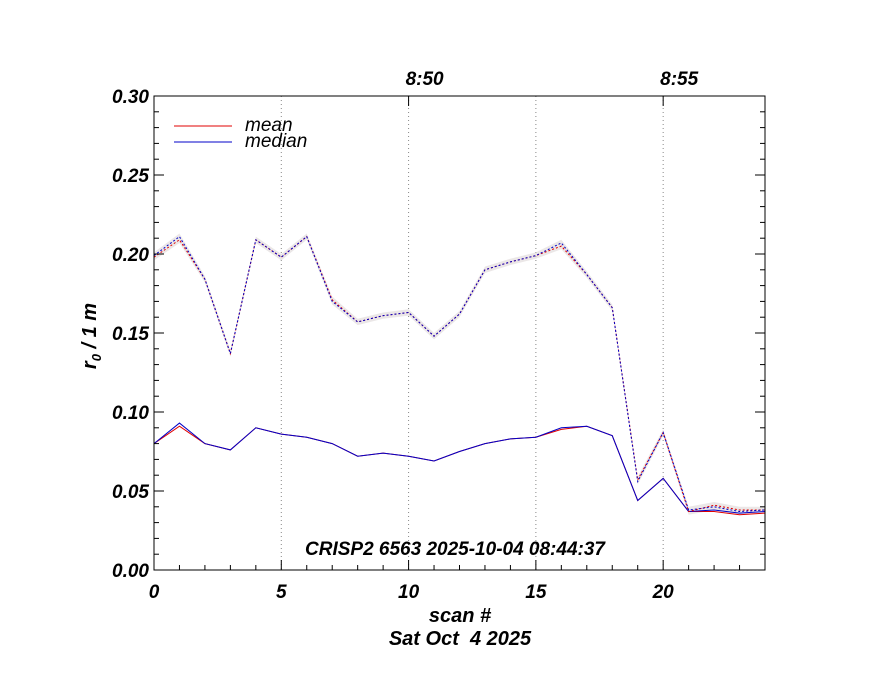  What do you see at coordinates (663, 592) in the screenshot?
I see `x-tick-label-20: 20` at bounding box center [663, 592].